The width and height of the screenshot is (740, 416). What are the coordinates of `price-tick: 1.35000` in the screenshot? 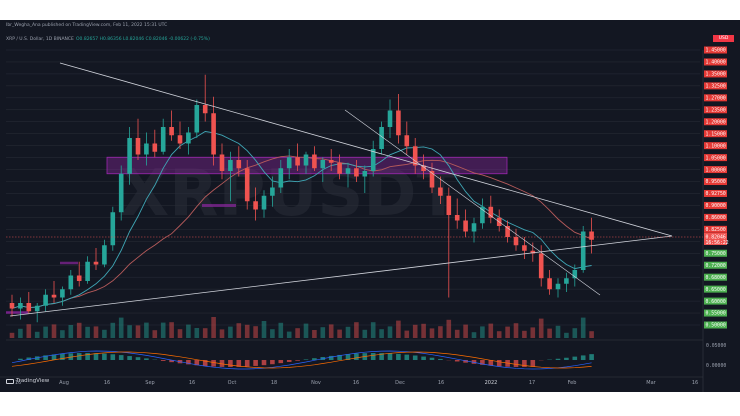 It's located at (715, 74).